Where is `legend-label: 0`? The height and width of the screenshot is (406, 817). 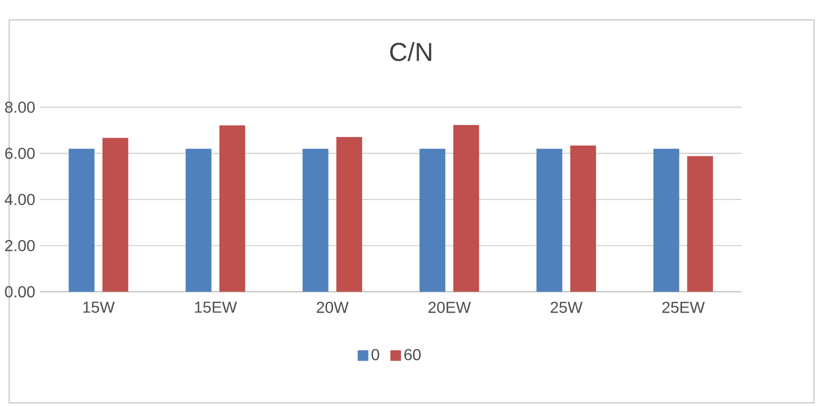 legend-label: 0 is located at coordinates (376, 354).